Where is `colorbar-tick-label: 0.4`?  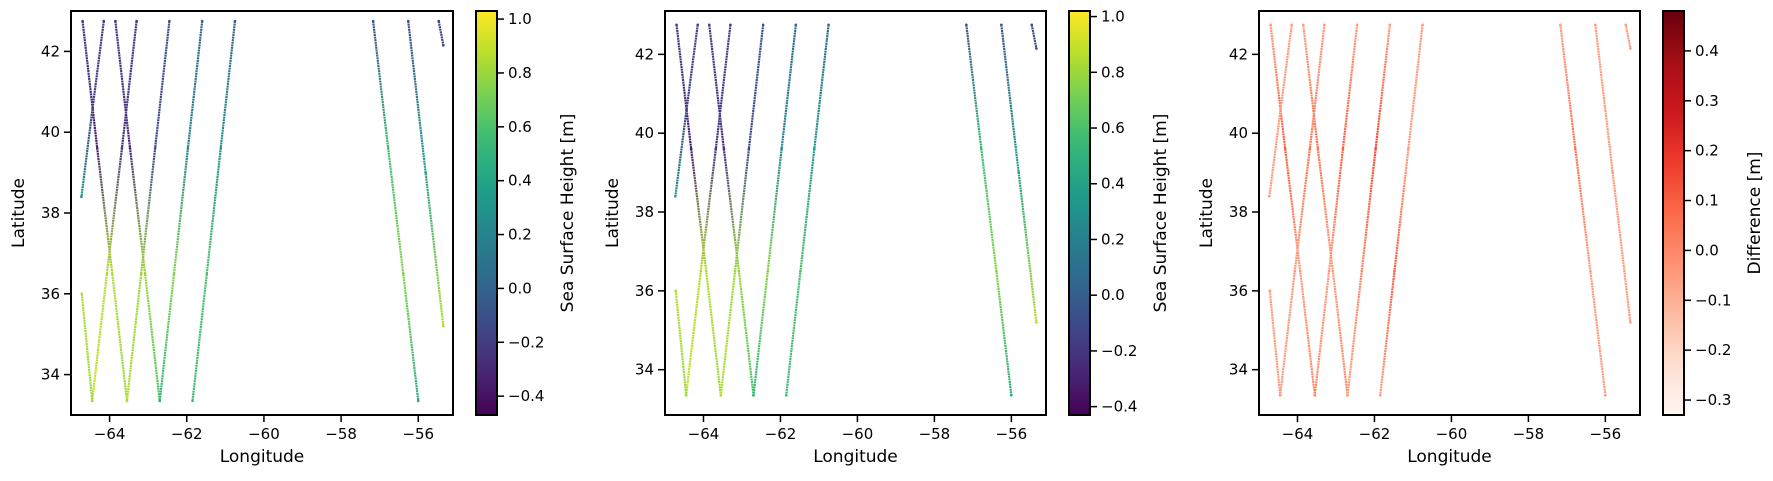 colorbar-tick-label: 0.4 is located at coordinates (1707, 51).